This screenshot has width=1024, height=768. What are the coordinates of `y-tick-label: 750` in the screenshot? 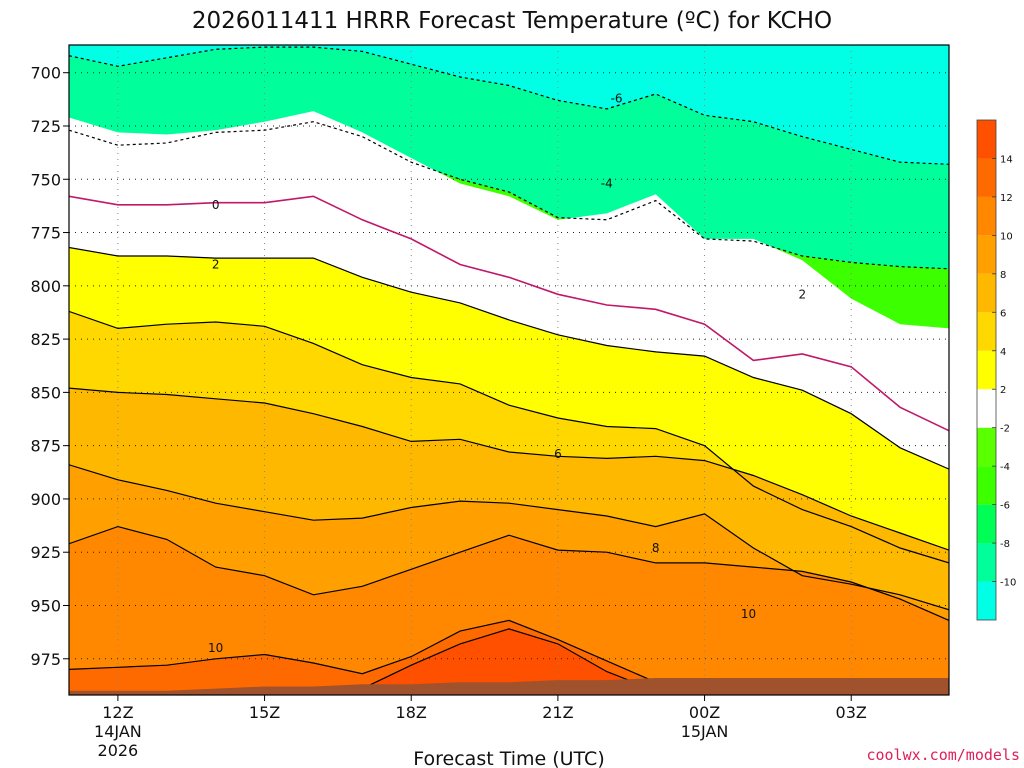 It's located at (45, 179).